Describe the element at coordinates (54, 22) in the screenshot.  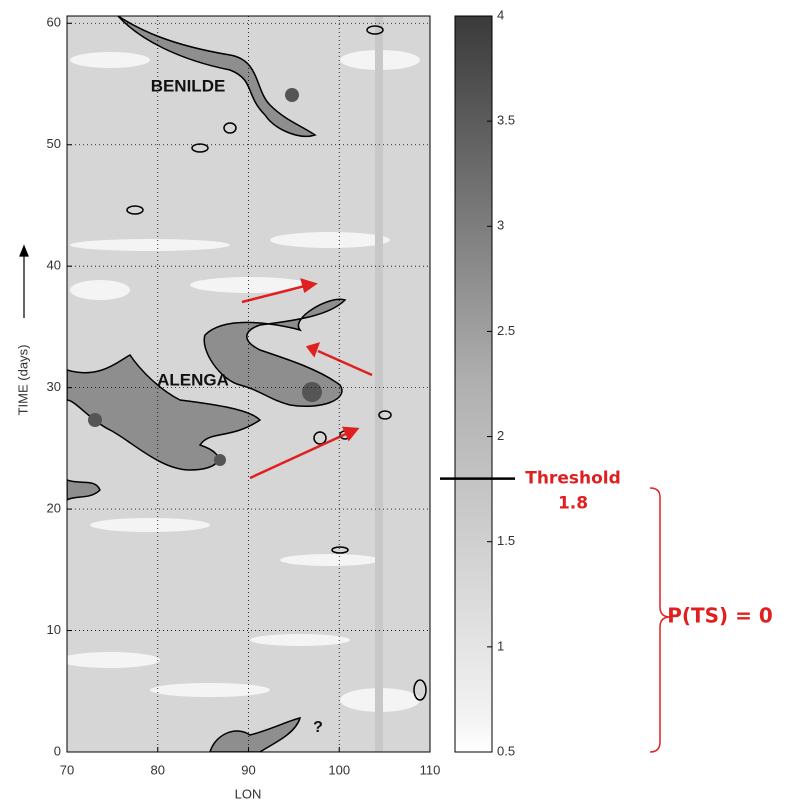
I see `y-tick-label: 60` at that location.